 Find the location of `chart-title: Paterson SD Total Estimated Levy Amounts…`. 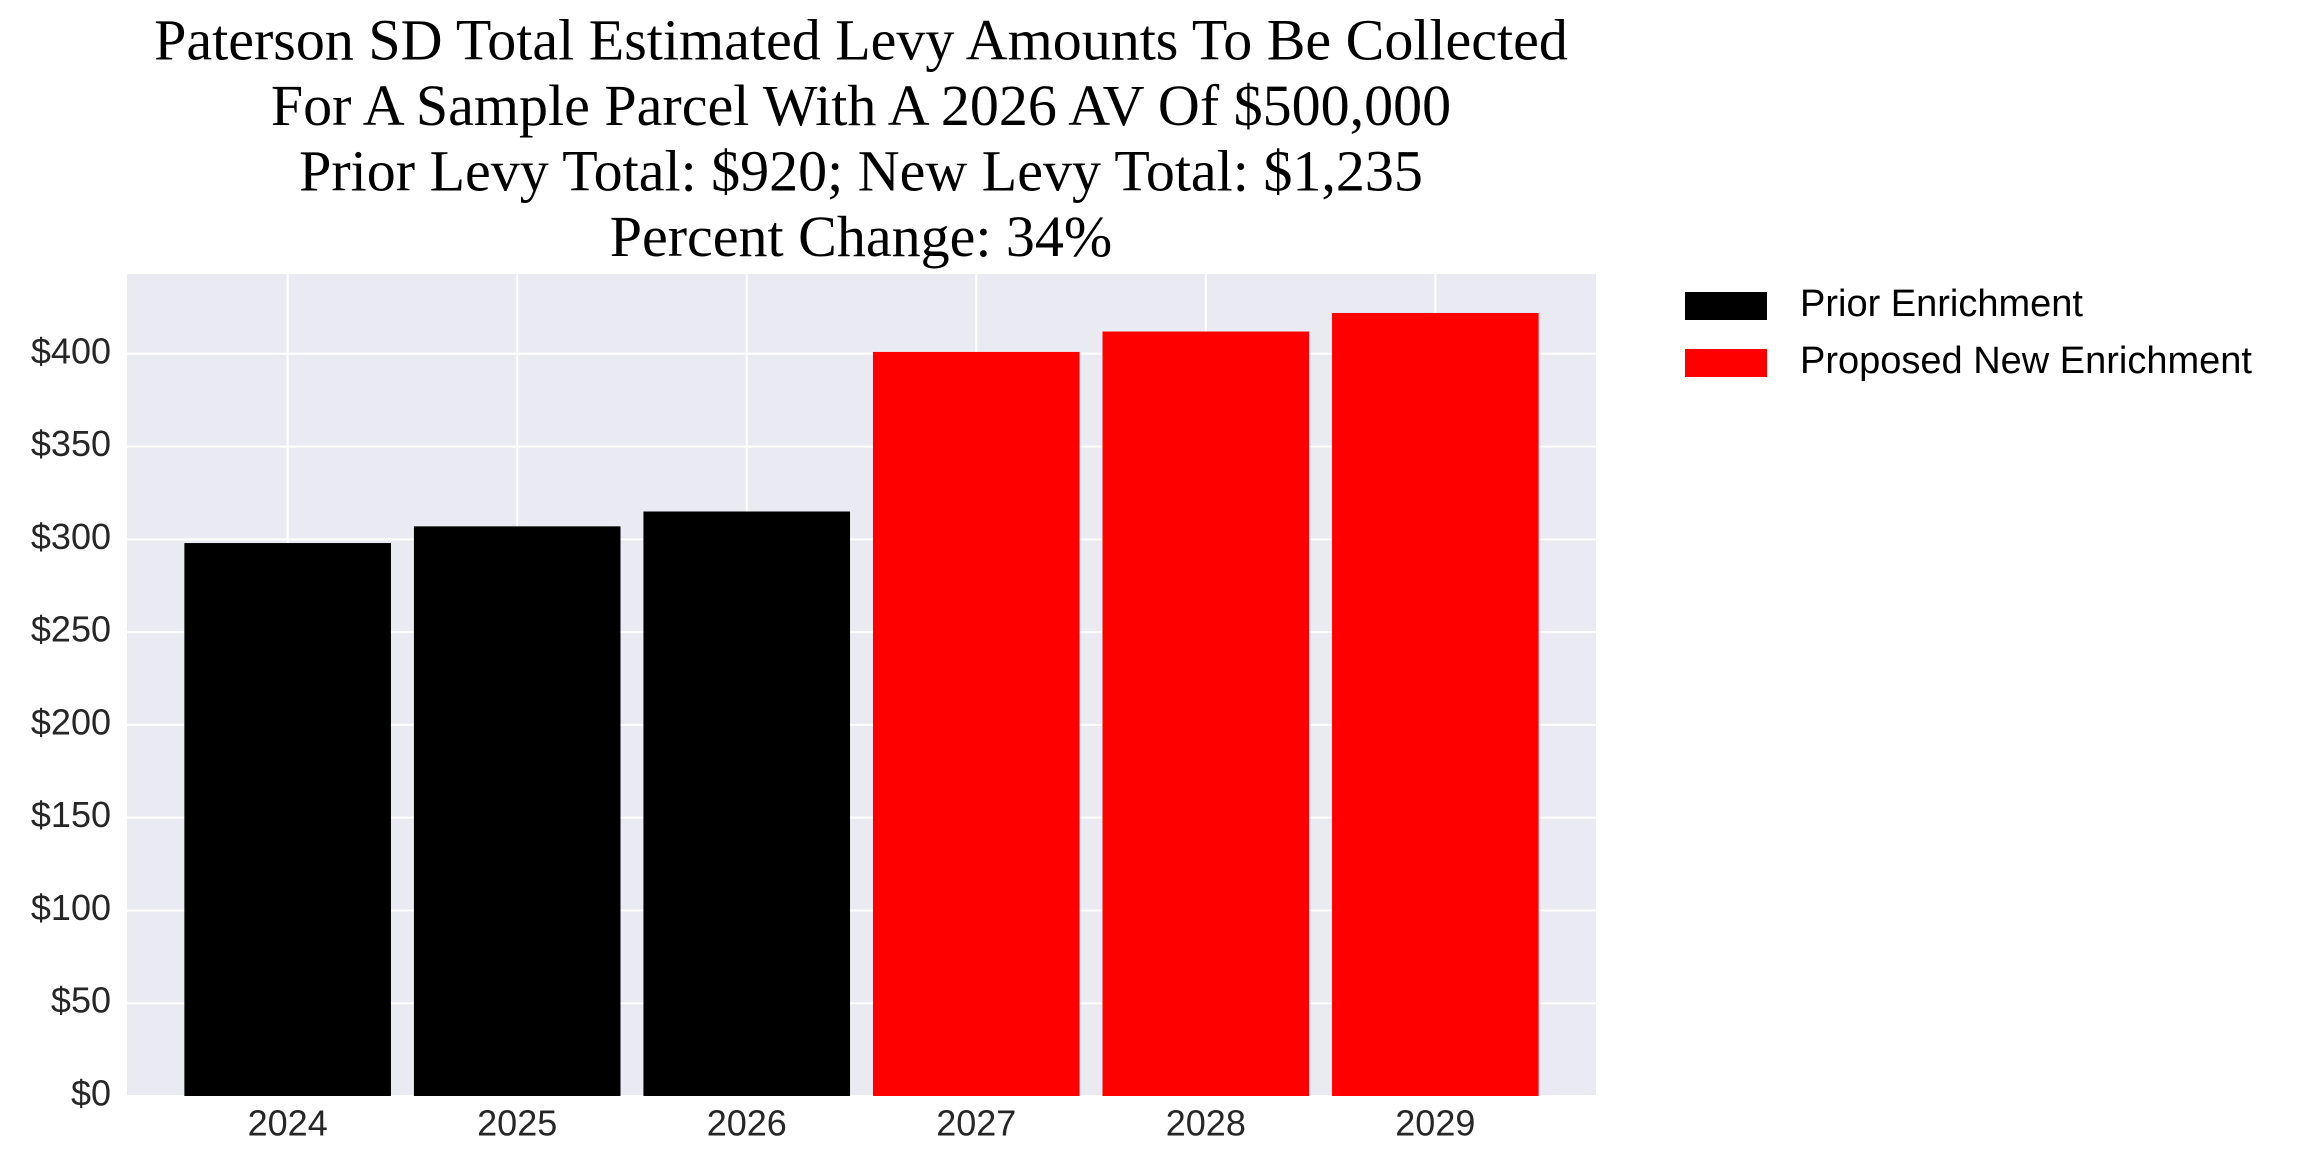

chart-title: Paterson SD Total Estimated Levy Amounts… is located at coordinates (861, 39).